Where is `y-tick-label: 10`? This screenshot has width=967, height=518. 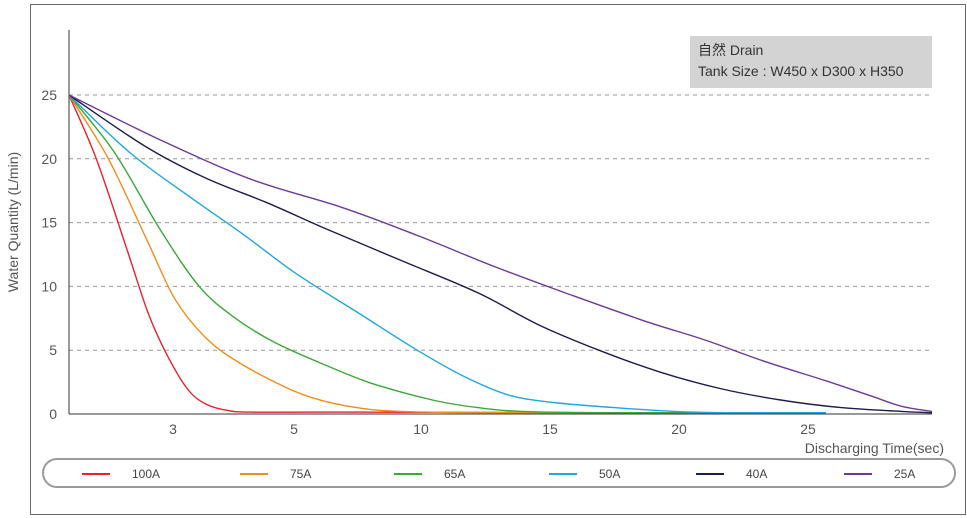
y-tick-label: 10 is located at coordinates (49, 286).